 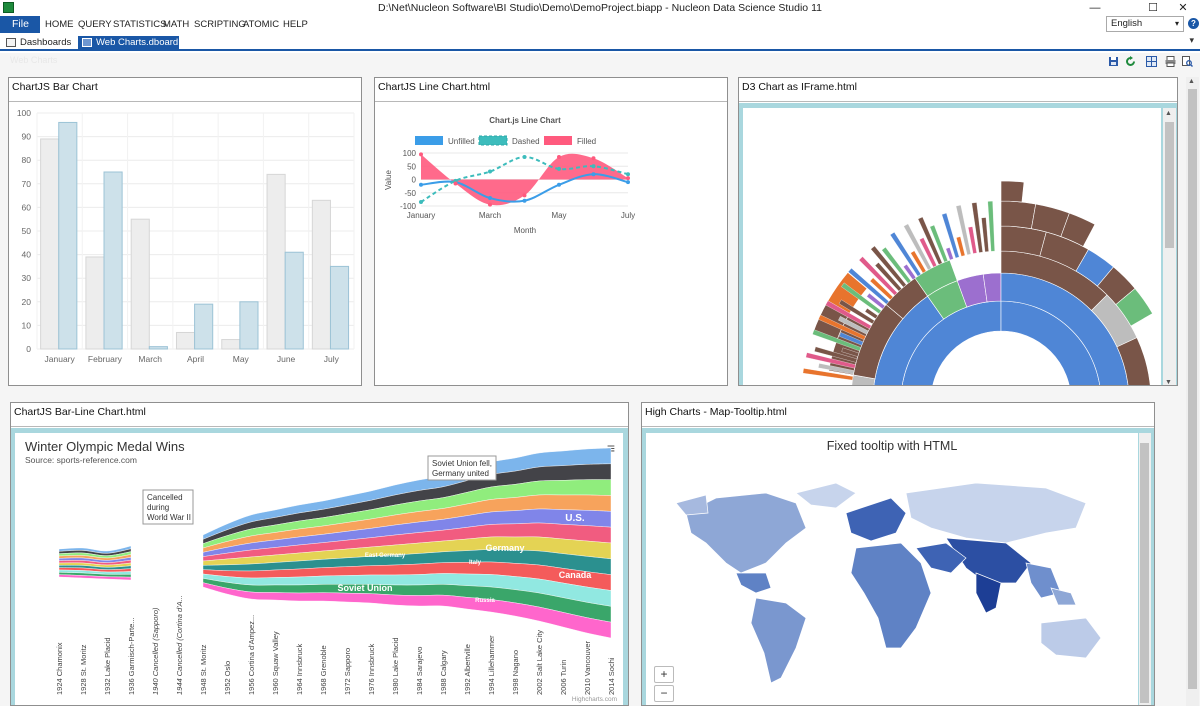 What do you see at coordinates (241, 359) in the screenshot?
I see `x-tick-label: May` at bounding box center [241, 359].